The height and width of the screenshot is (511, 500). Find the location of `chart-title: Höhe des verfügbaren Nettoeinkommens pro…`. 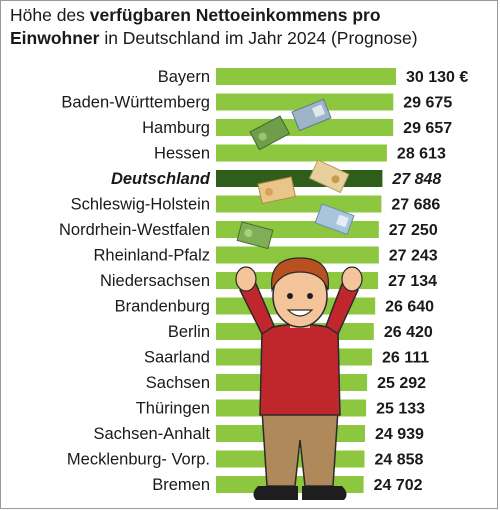

chart-title: Höhe des verfügbaren Nettoeinkommens pro… is located at coordinates (245, 27).